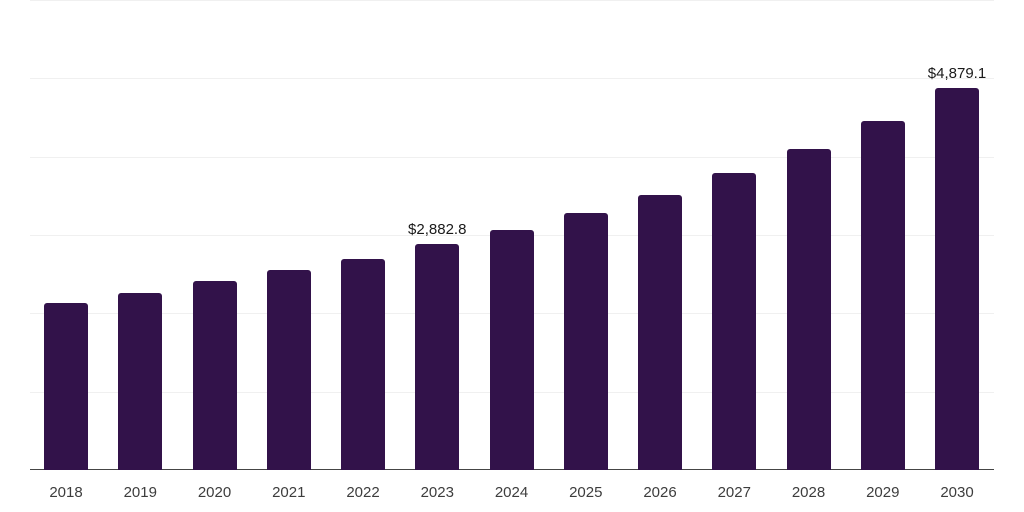  What do you see at coordinates (660, 492) in the screenshot?
I see `x-tick-2026: 2026` at bounding box center [660, 492].